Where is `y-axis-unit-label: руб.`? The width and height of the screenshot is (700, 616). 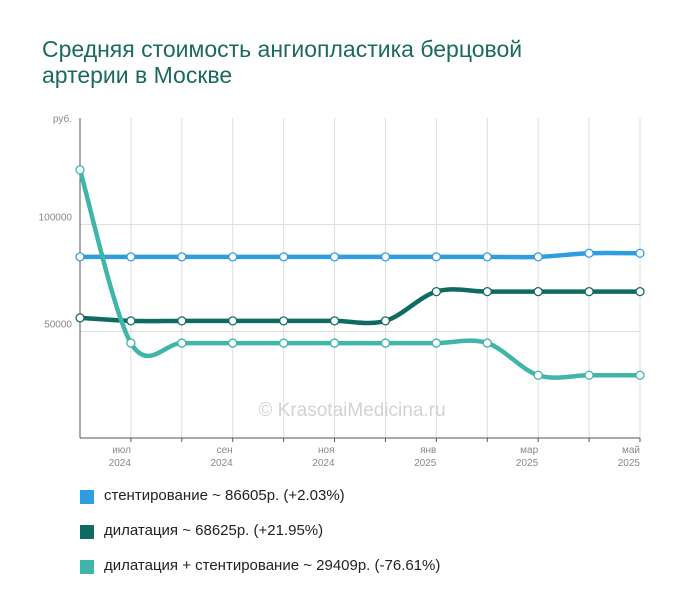
y-axis-unit-label: руб. is located at coordinates (62, 119).